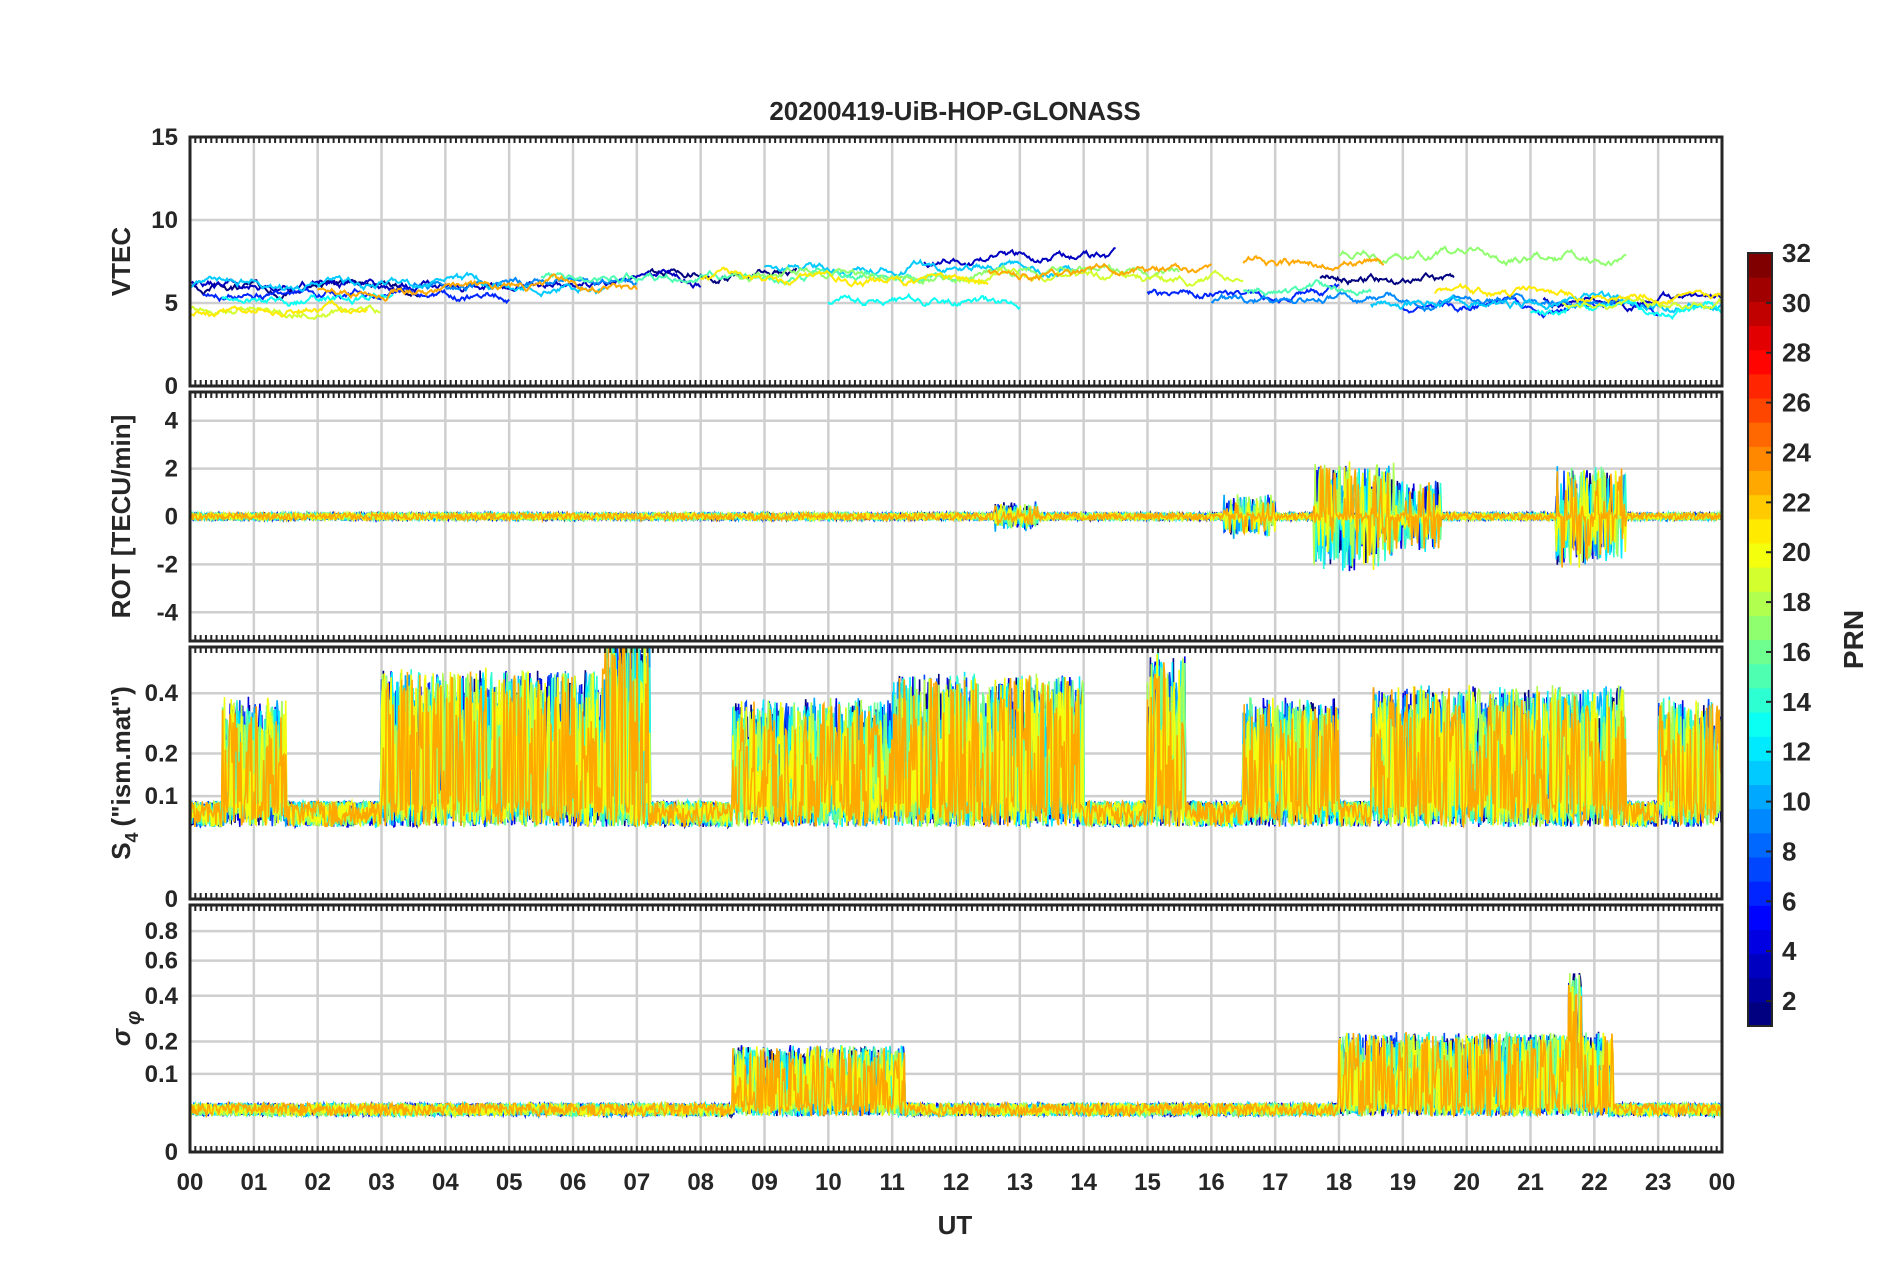 This screenshot has width=1902, height=1272. I want to click on colorbar-tick-label: 18, so click(1796, 602).